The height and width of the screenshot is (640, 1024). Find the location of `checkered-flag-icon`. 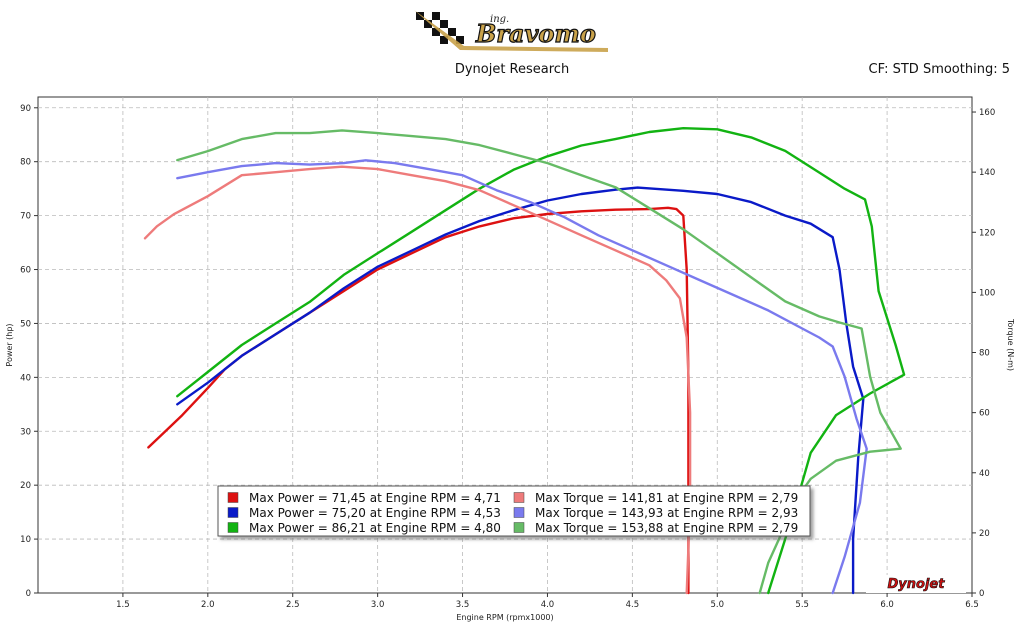

checkered-flag-icon is located at coordinates (511, 31).